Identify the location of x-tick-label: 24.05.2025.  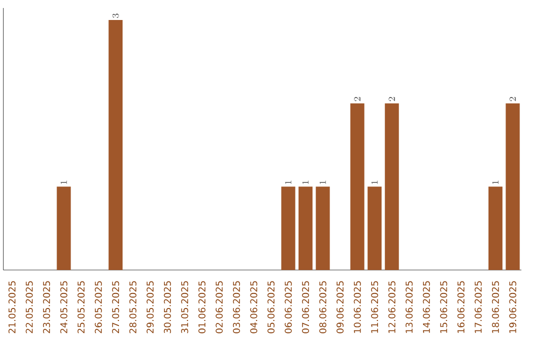
(64, 307).